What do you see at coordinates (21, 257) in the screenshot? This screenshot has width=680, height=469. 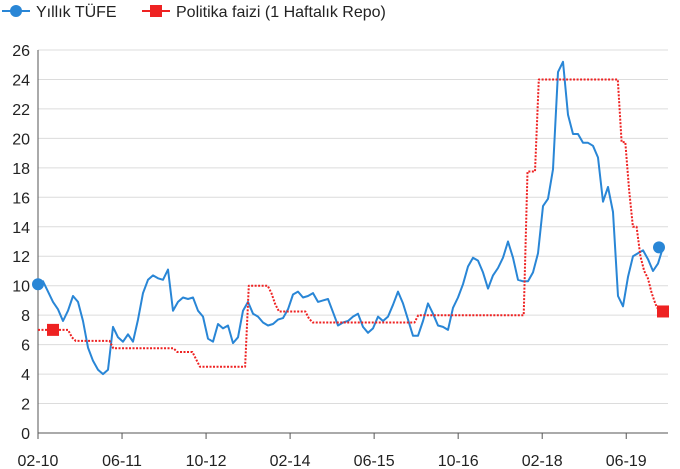 I see `y-tick-label-12: 12` at bounding box center [21, 257].